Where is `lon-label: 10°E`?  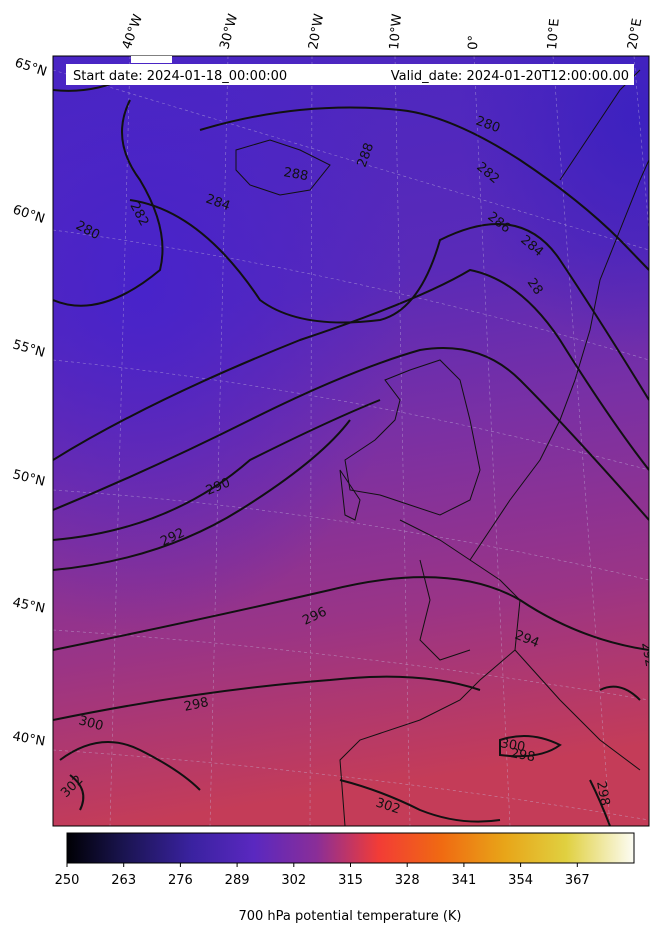
lon-label: 10°E is located at coordinates (554, 34).